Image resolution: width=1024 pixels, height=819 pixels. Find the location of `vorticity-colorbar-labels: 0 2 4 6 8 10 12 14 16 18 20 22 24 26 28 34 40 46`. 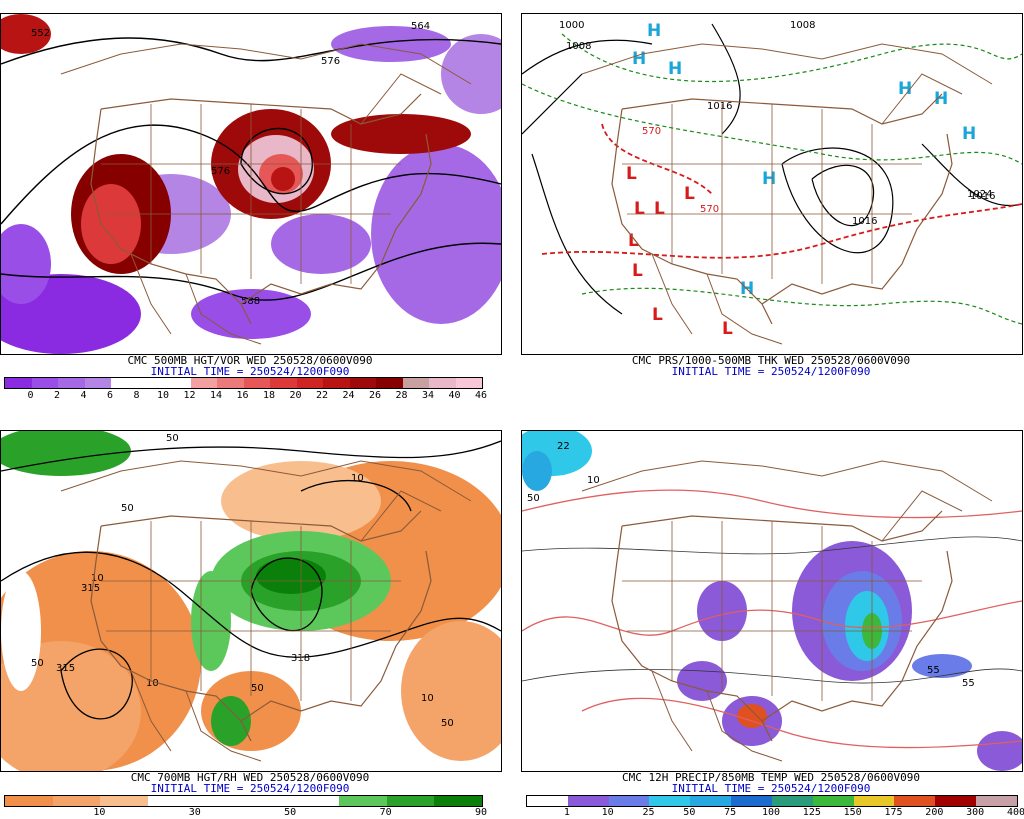

vorticity-colorbar-labels: 0 2 4 6 8 10 12 14 16 18 20 22 24 26 28 34 40 46 is located at coordinates (245, 396).